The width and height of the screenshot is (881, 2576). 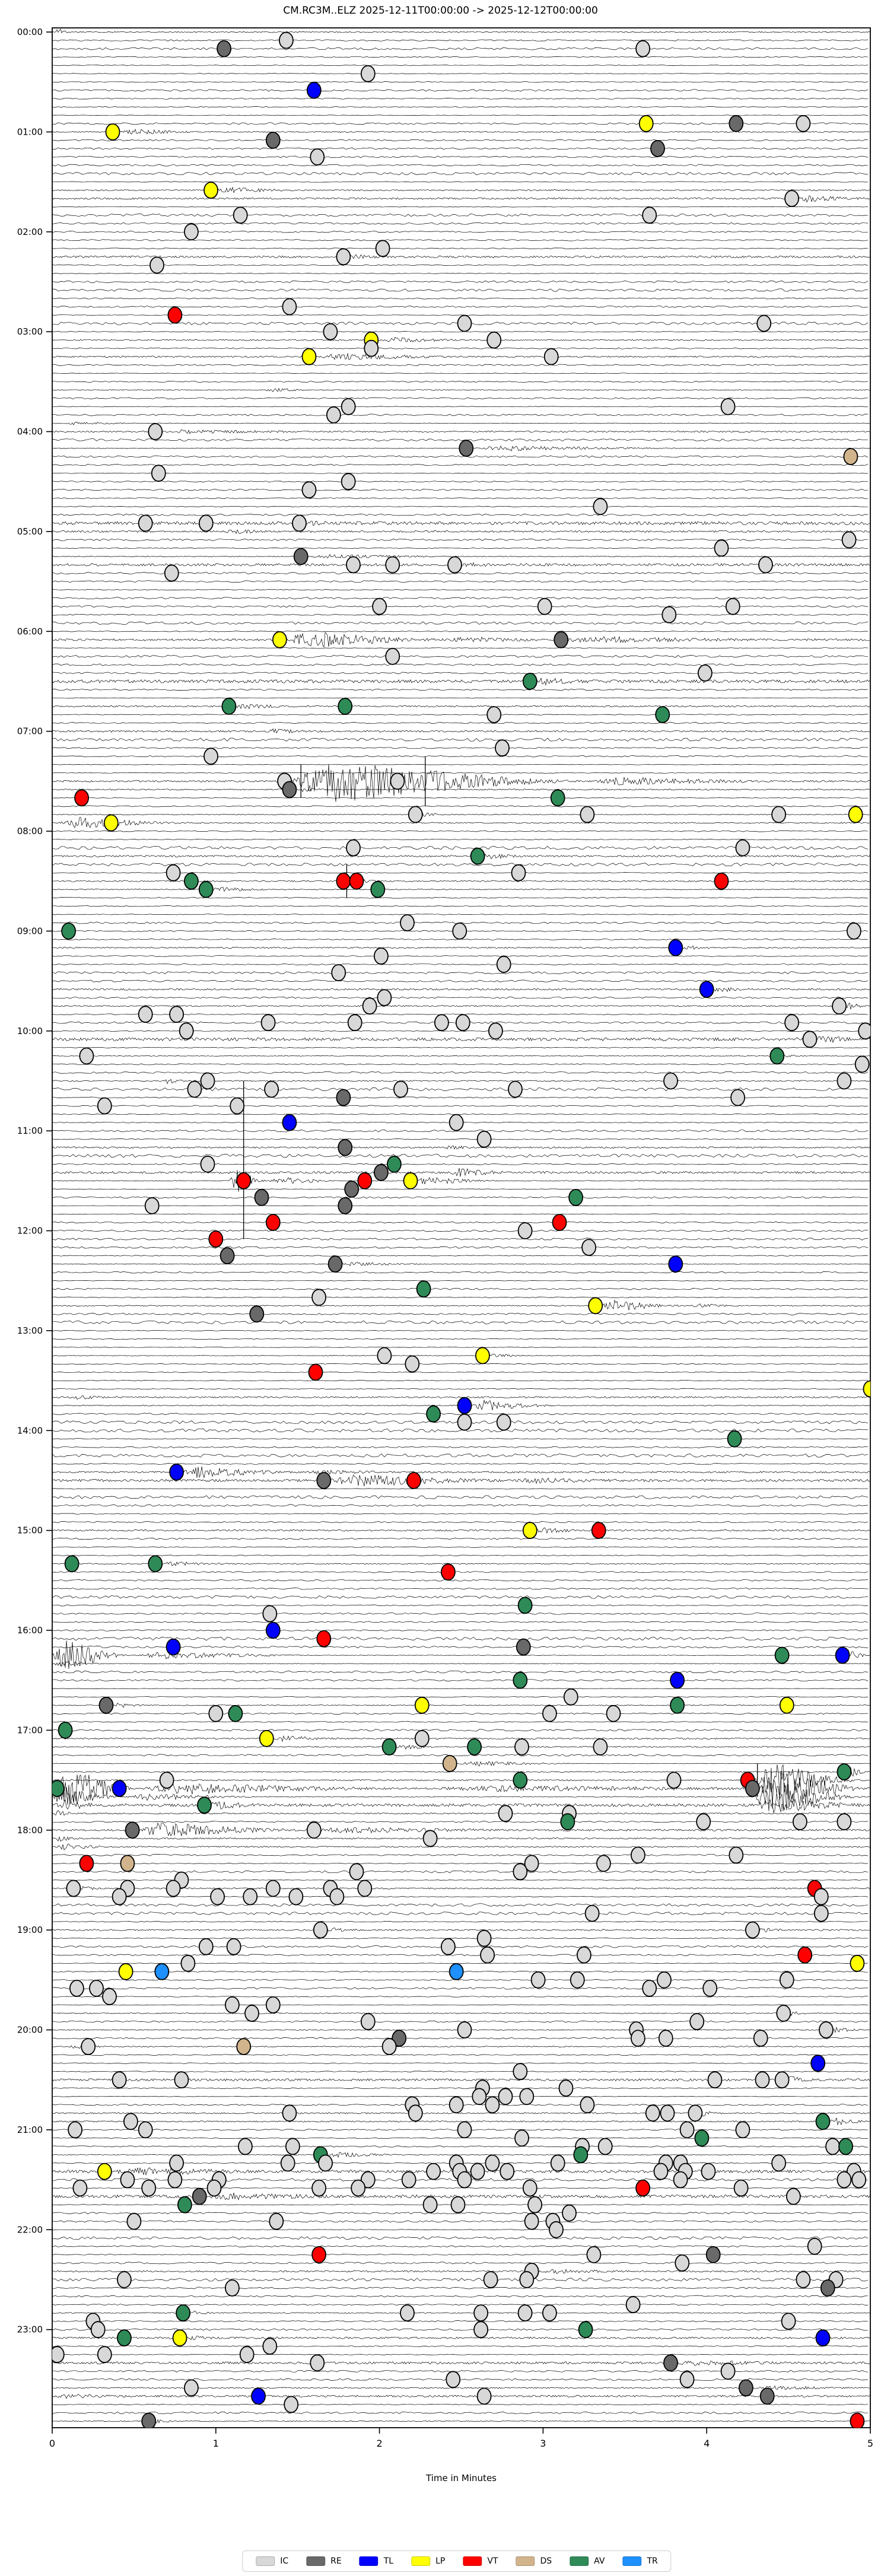 I want to click on hour-label: 14:00, so click(x=30, y=1430).